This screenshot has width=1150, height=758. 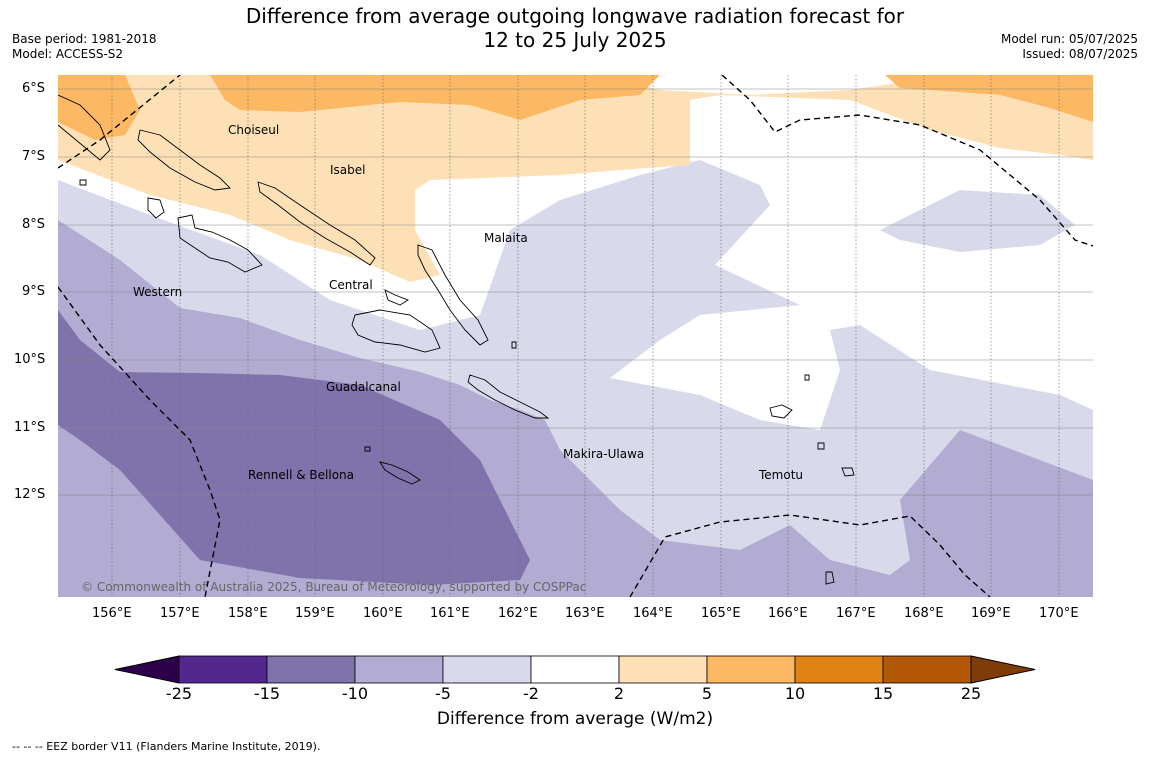 I want to click on new-georgia-coast, so click(x=220, y=243).